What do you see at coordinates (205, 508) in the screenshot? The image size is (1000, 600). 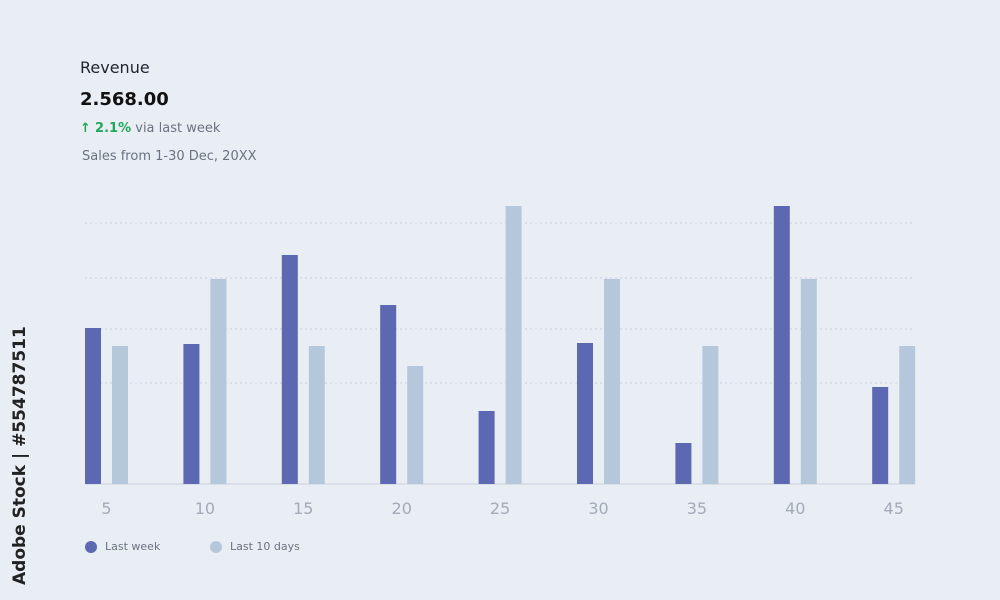 I see `x-tick-label: 10` at bounding box center [205, 508].